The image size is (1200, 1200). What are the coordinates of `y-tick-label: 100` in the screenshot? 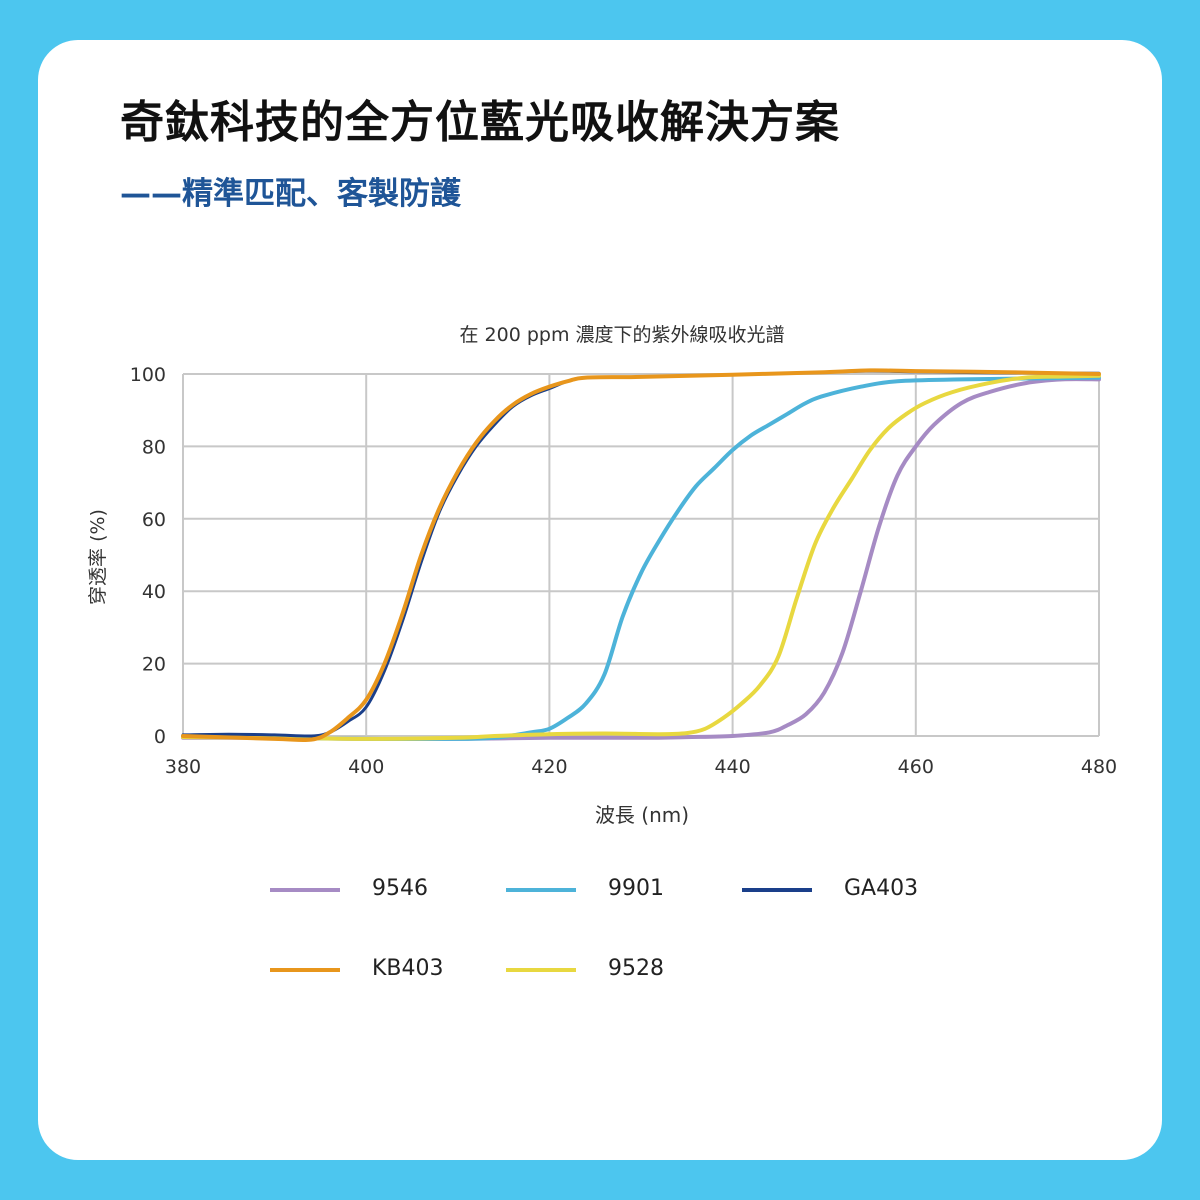 It's located at (148, 375).